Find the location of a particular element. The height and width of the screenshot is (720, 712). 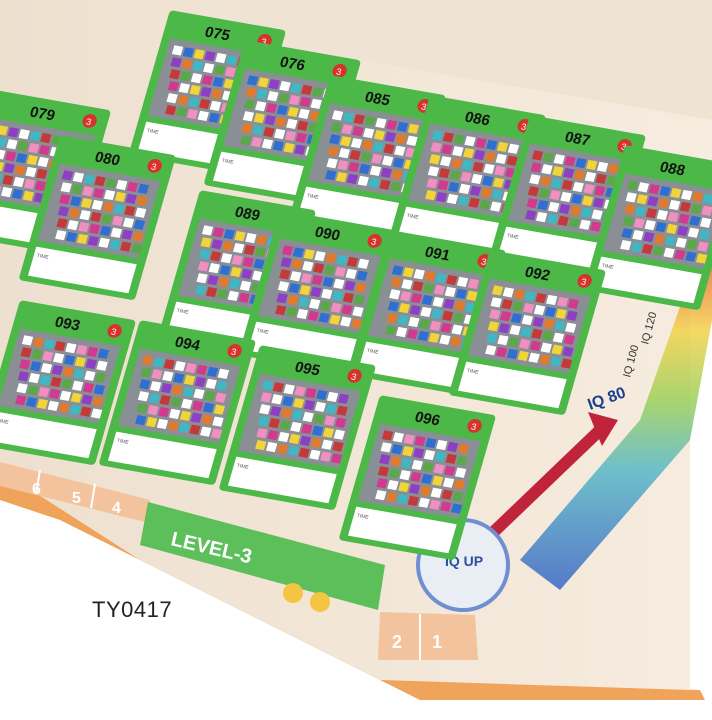

card-number: 094 is located at coordinates (188, 344).